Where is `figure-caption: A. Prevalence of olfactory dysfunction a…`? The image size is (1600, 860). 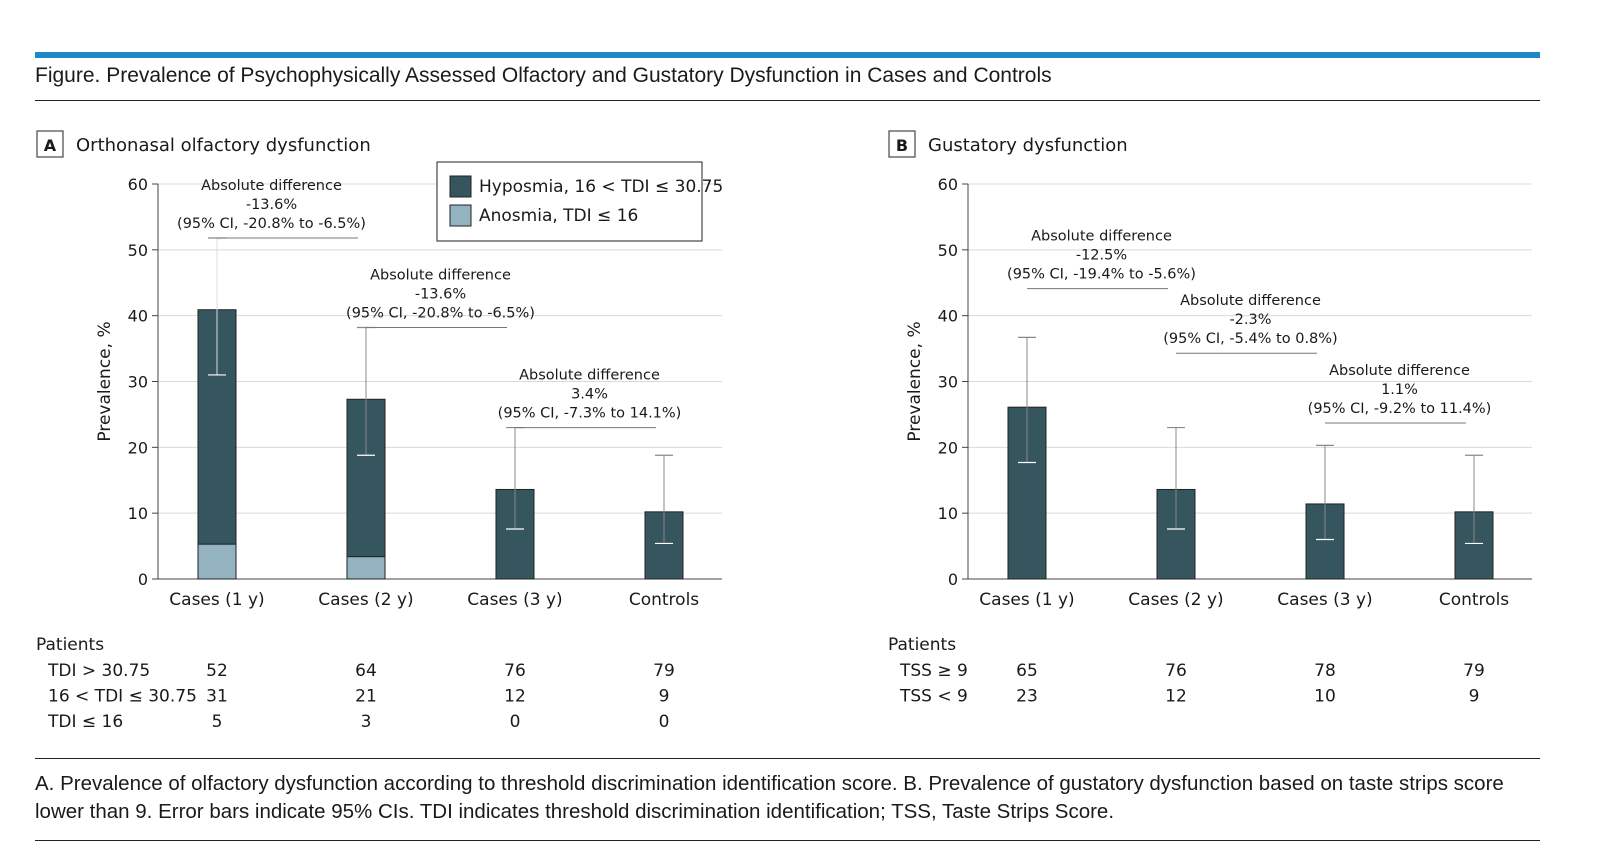
figure-caption: A. Prevalence of olfactory dysfunction a… is located at coordinates (769, 797).